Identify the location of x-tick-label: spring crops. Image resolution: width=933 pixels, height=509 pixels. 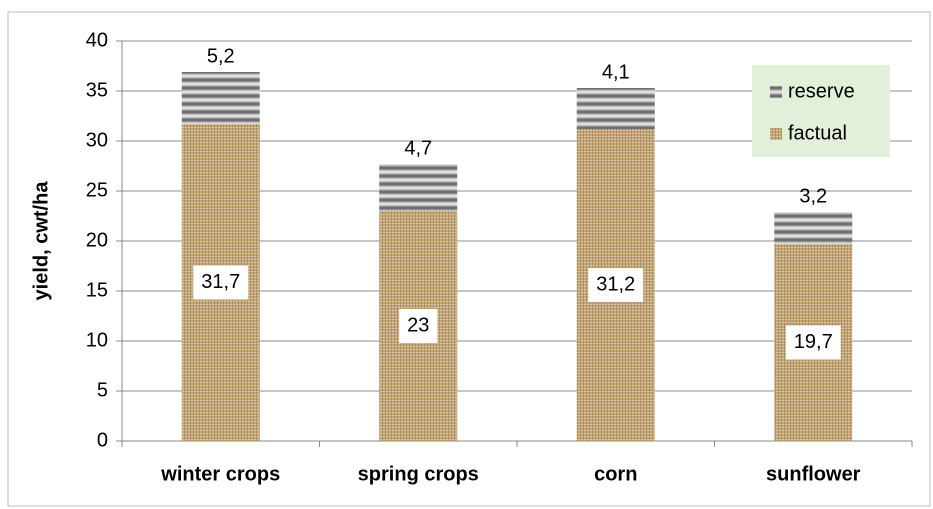
(418, 474).